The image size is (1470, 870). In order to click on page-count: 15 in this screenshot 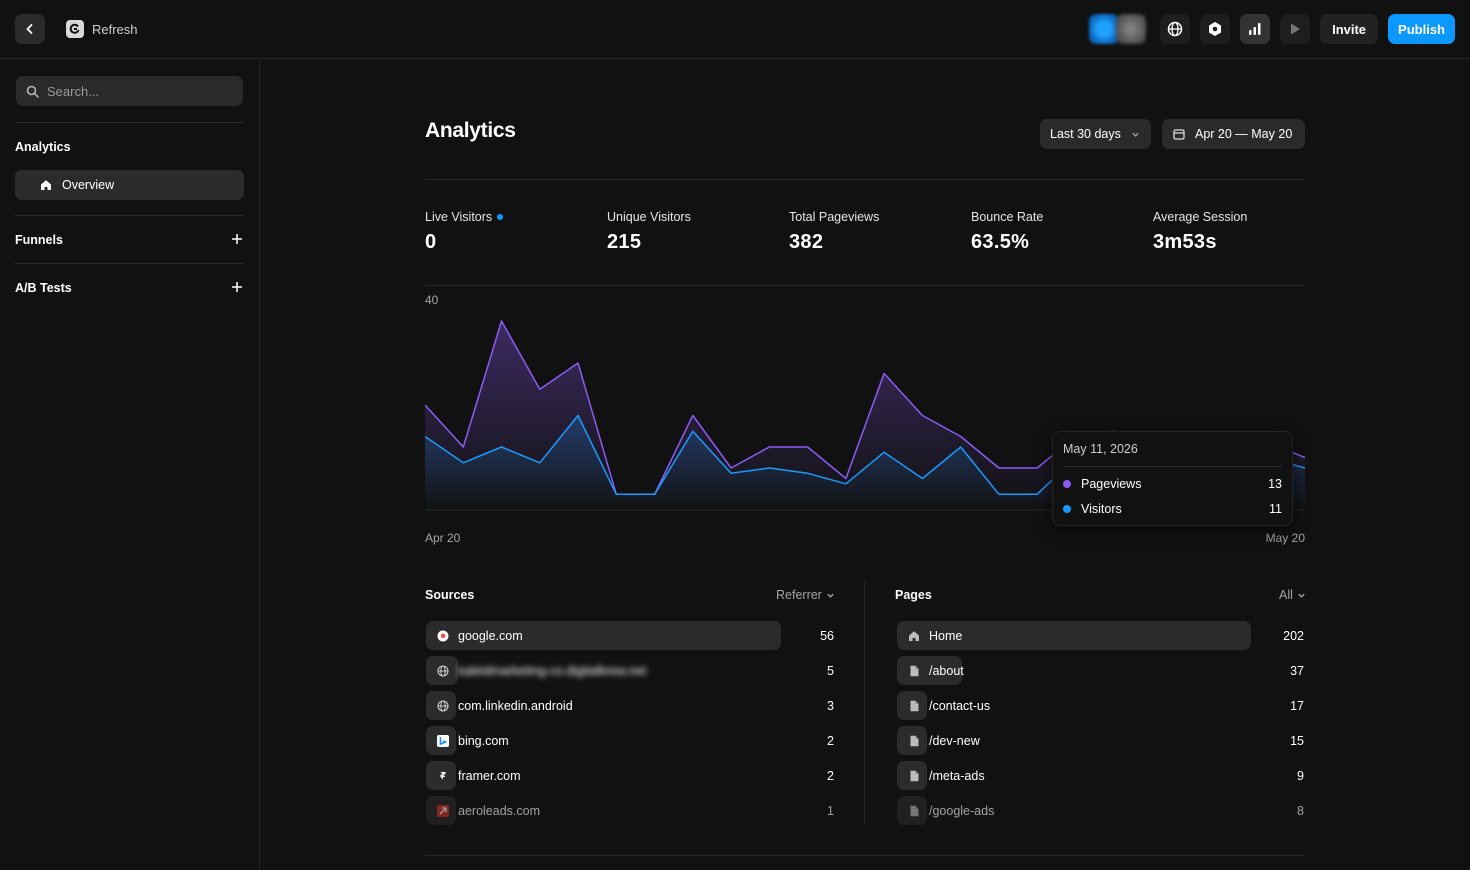, I will do `click(1297, 740)`.